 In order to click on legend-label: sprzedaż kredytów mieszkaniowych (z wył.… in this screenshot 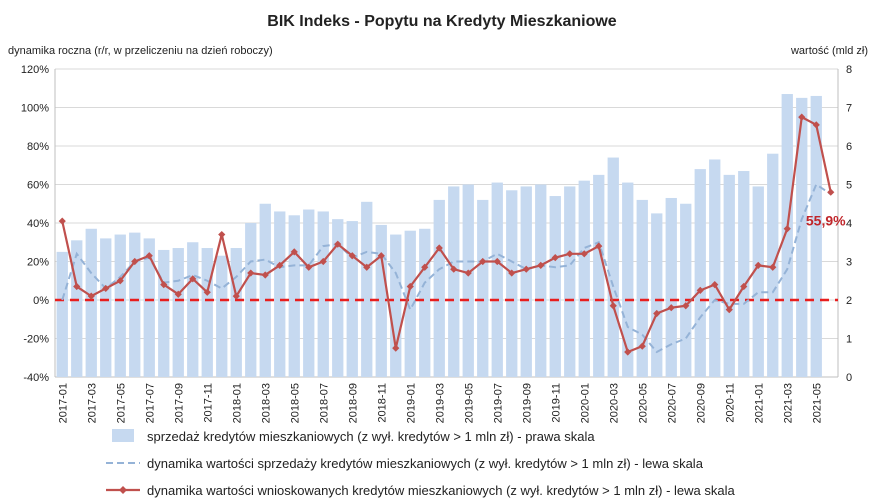, I will do `click(371, 436)`.